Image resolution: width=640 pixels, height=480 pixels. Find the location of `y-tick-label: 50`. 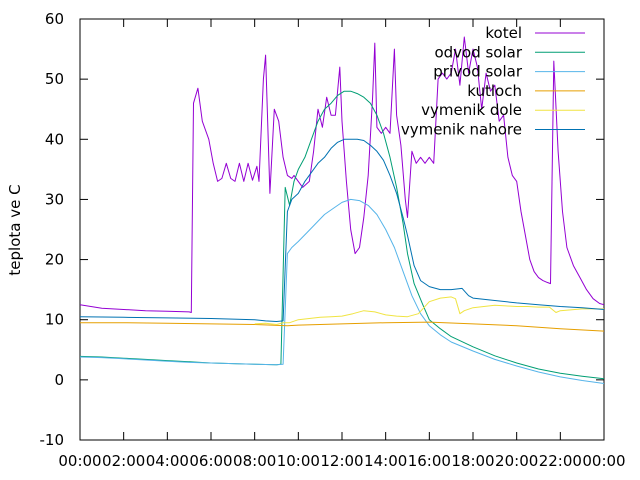

y-tick-label: 50 is located at coordinates (54, 79).